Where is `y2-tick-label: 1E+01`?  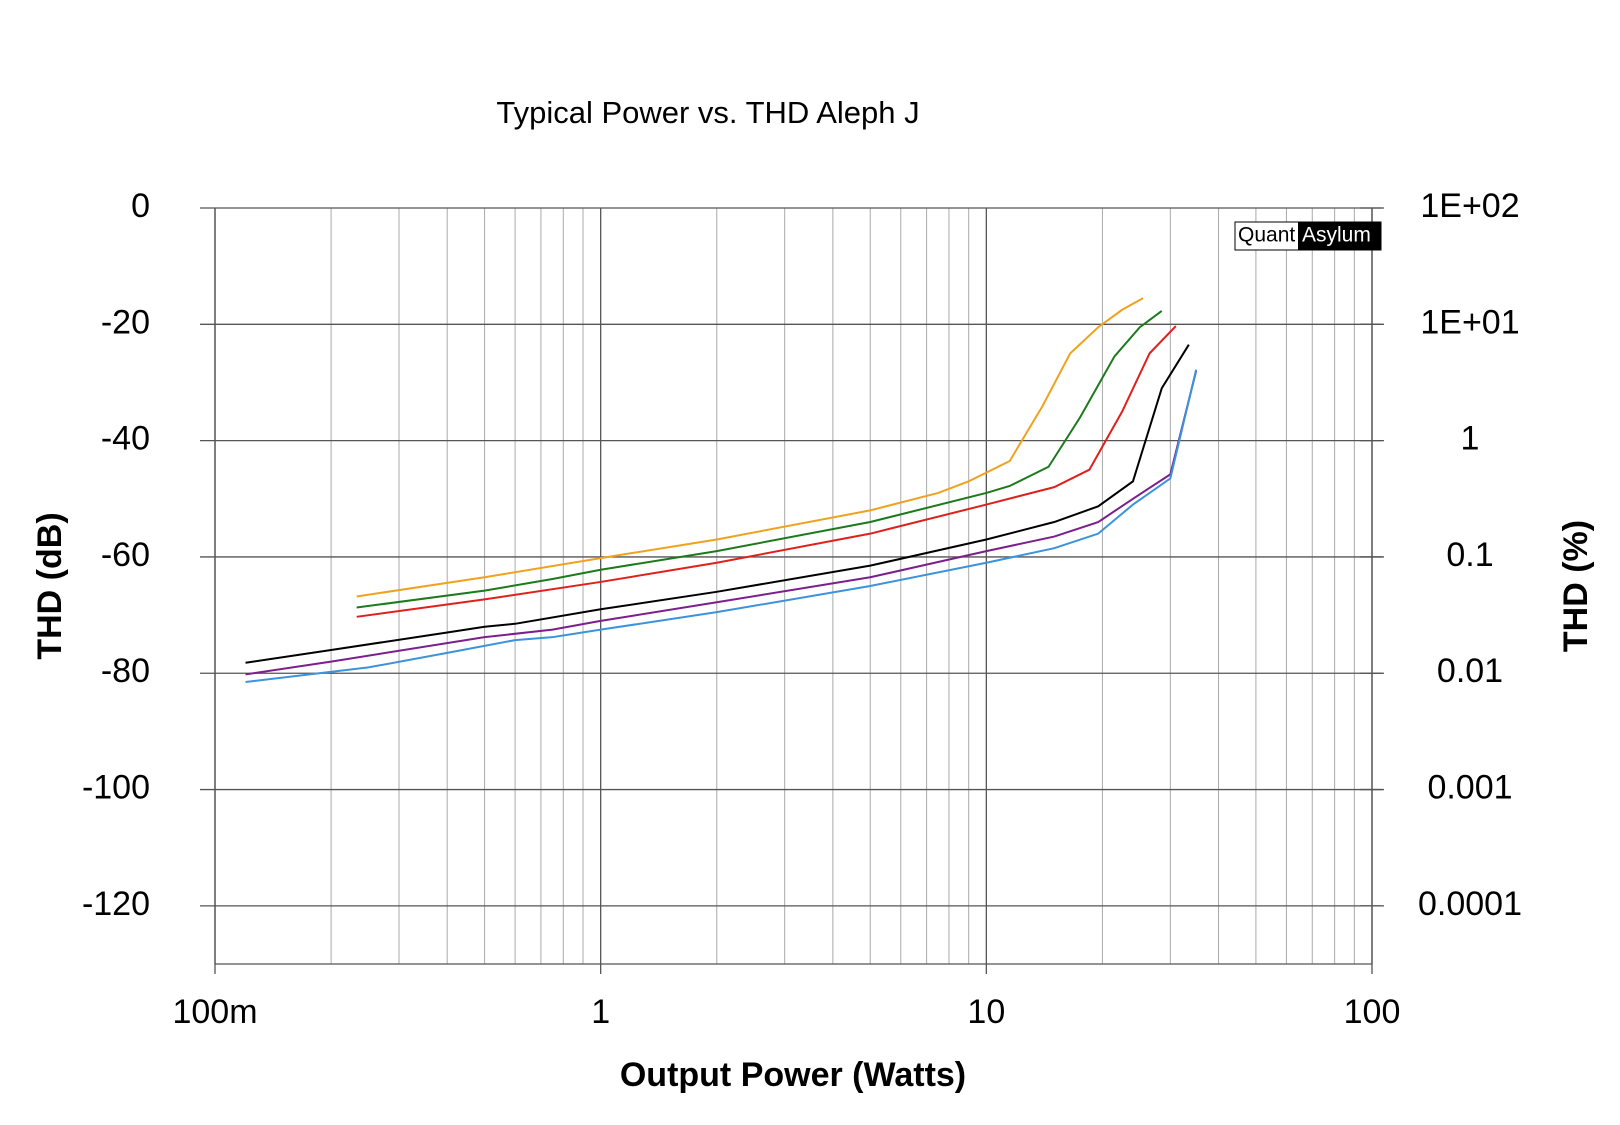 y2-tick-label: 1E+01 is located at coordinates (1469, 322).